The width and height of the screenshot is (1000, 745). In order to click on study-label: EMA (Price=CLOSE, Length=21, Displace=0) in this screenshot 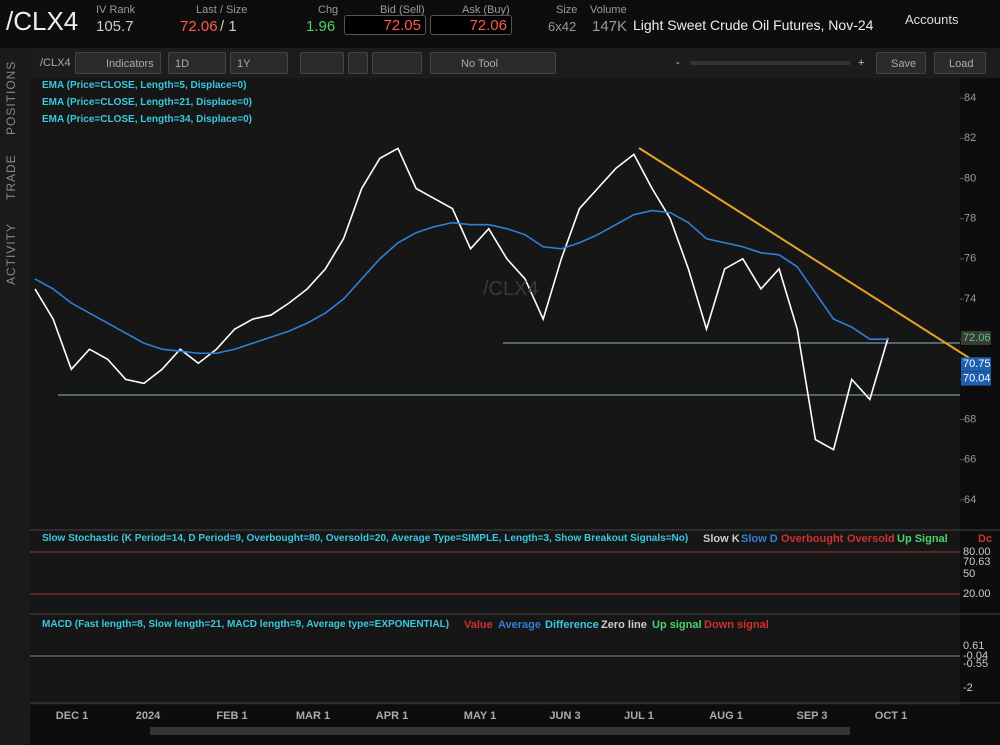, I will do `click(147, 102)`.